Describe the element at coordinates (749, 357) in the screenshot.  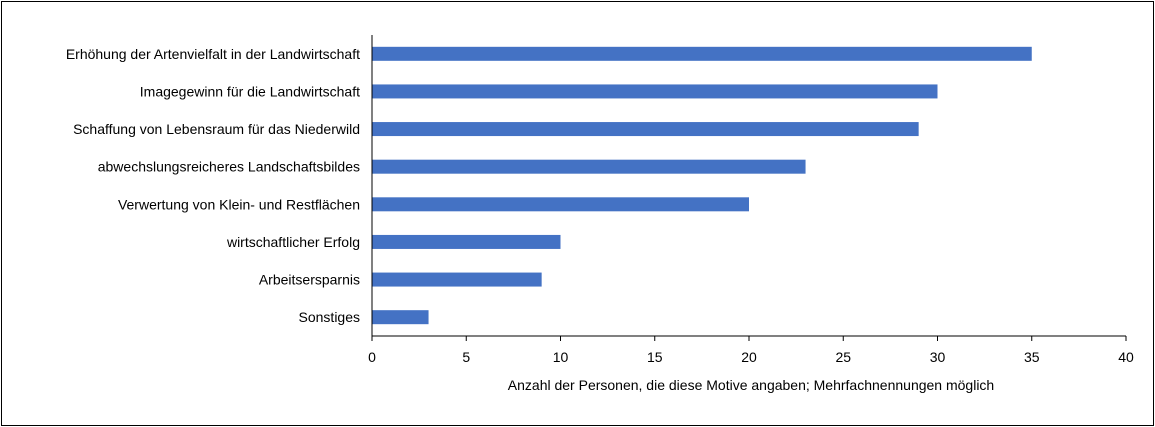
I see `x-tick-label: 20` at that location.